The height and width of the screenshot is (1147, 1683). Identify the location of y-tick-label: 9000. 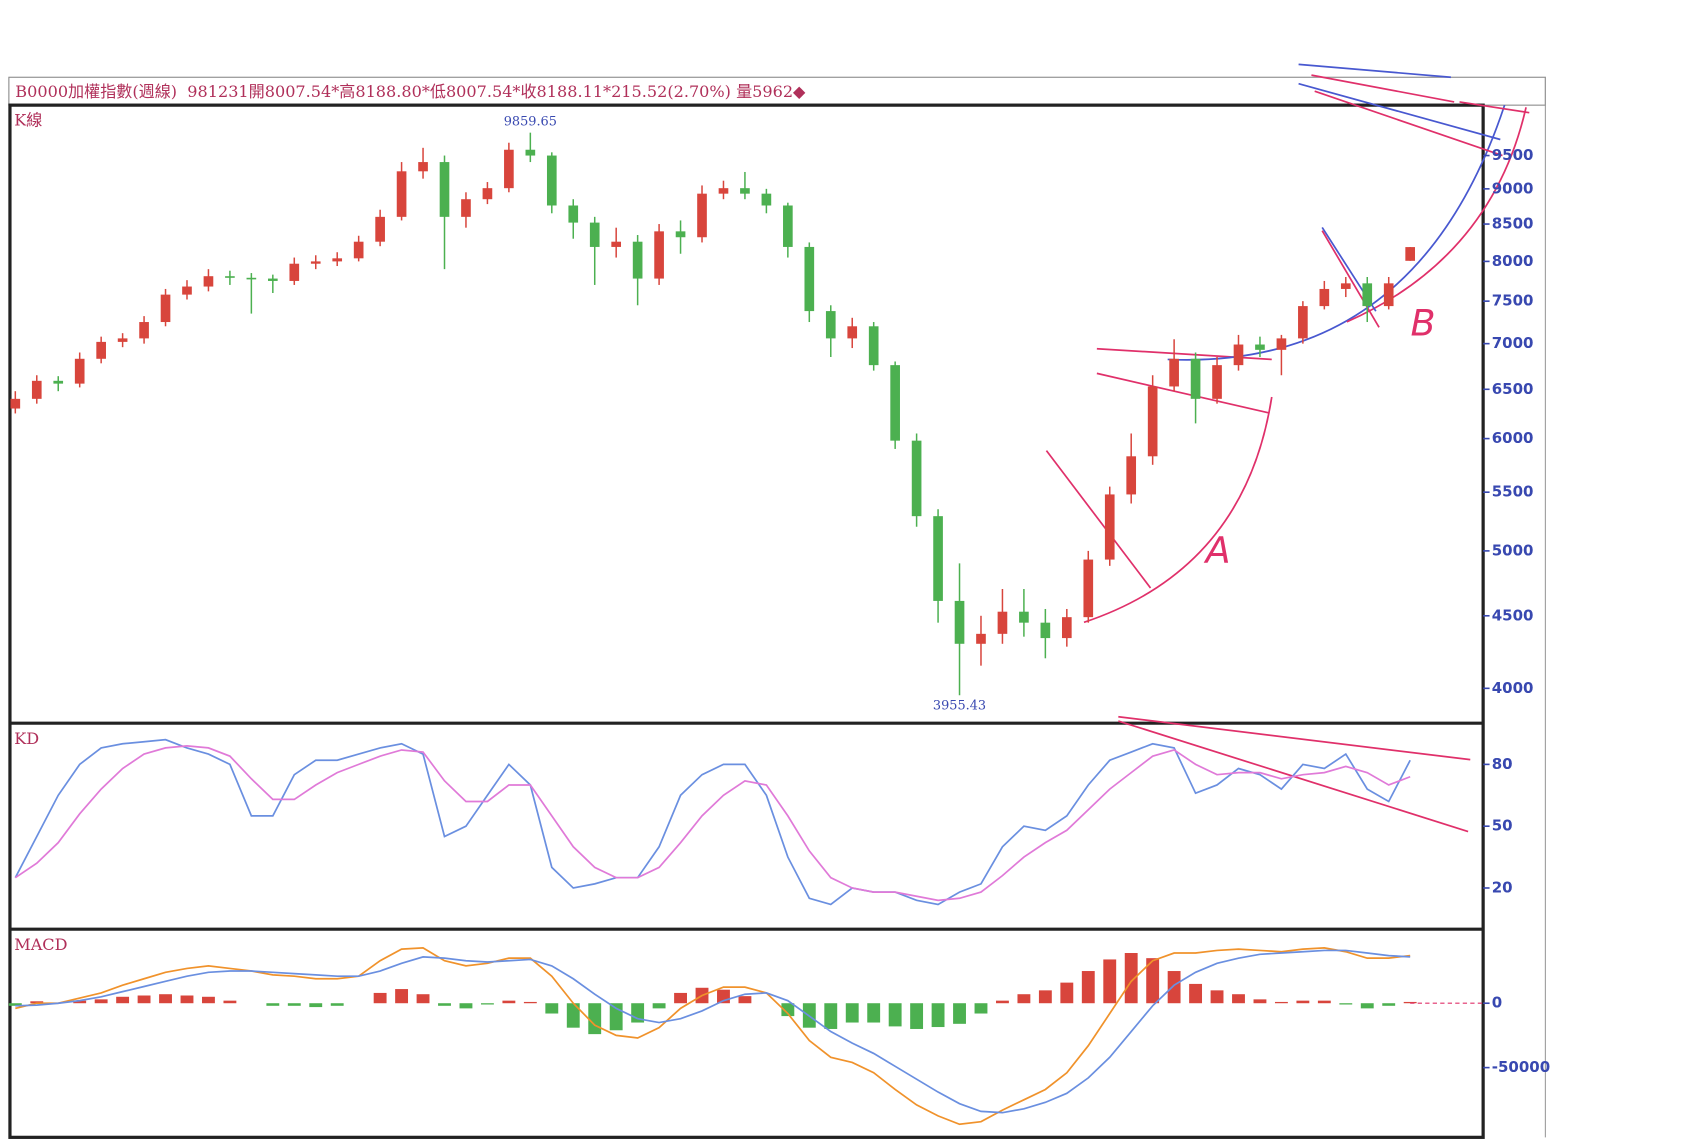
(1513, 188).